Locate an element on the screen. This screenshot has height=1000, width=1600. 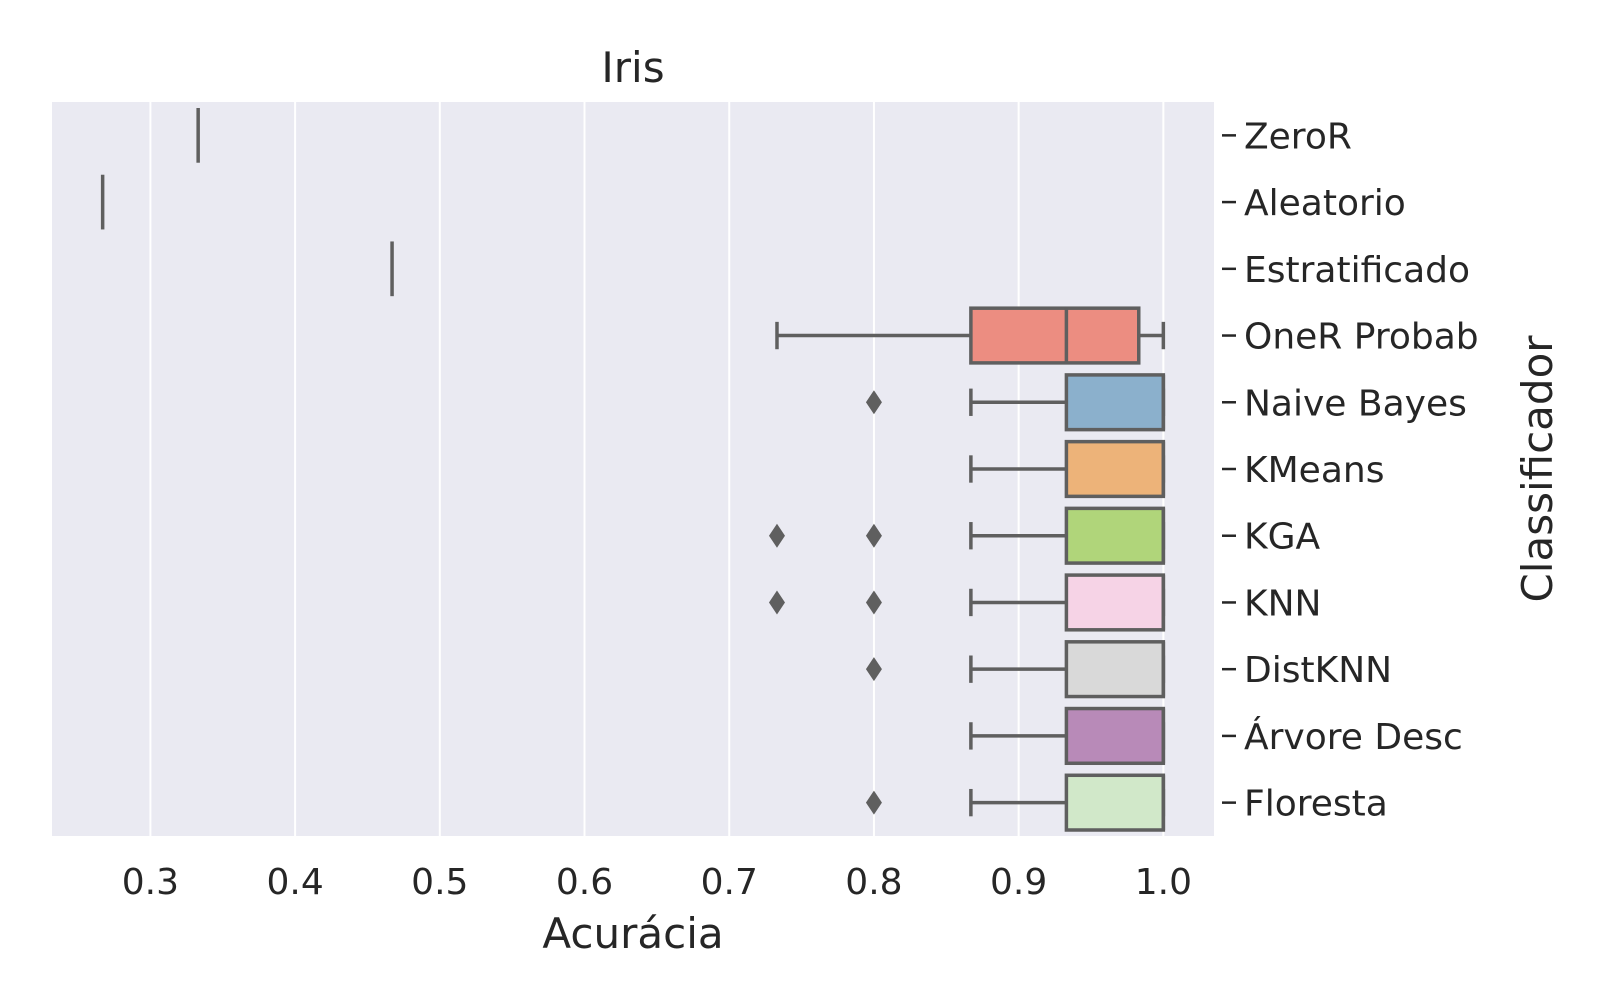
x-tick-label: 0.4 is located at coordinates (294, 882).